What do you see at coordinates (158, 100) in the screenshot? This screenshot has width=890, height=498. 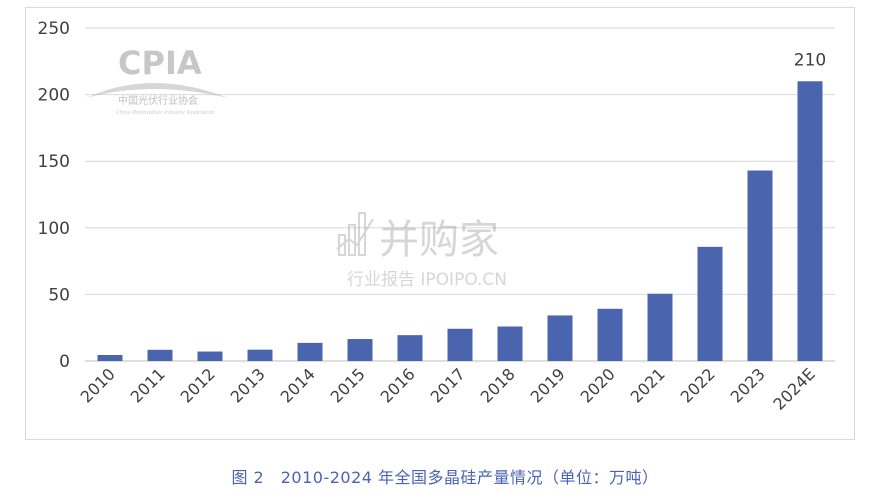 I see `svg-text: 中国光伏行业协会` at bounding box center [158, 100].